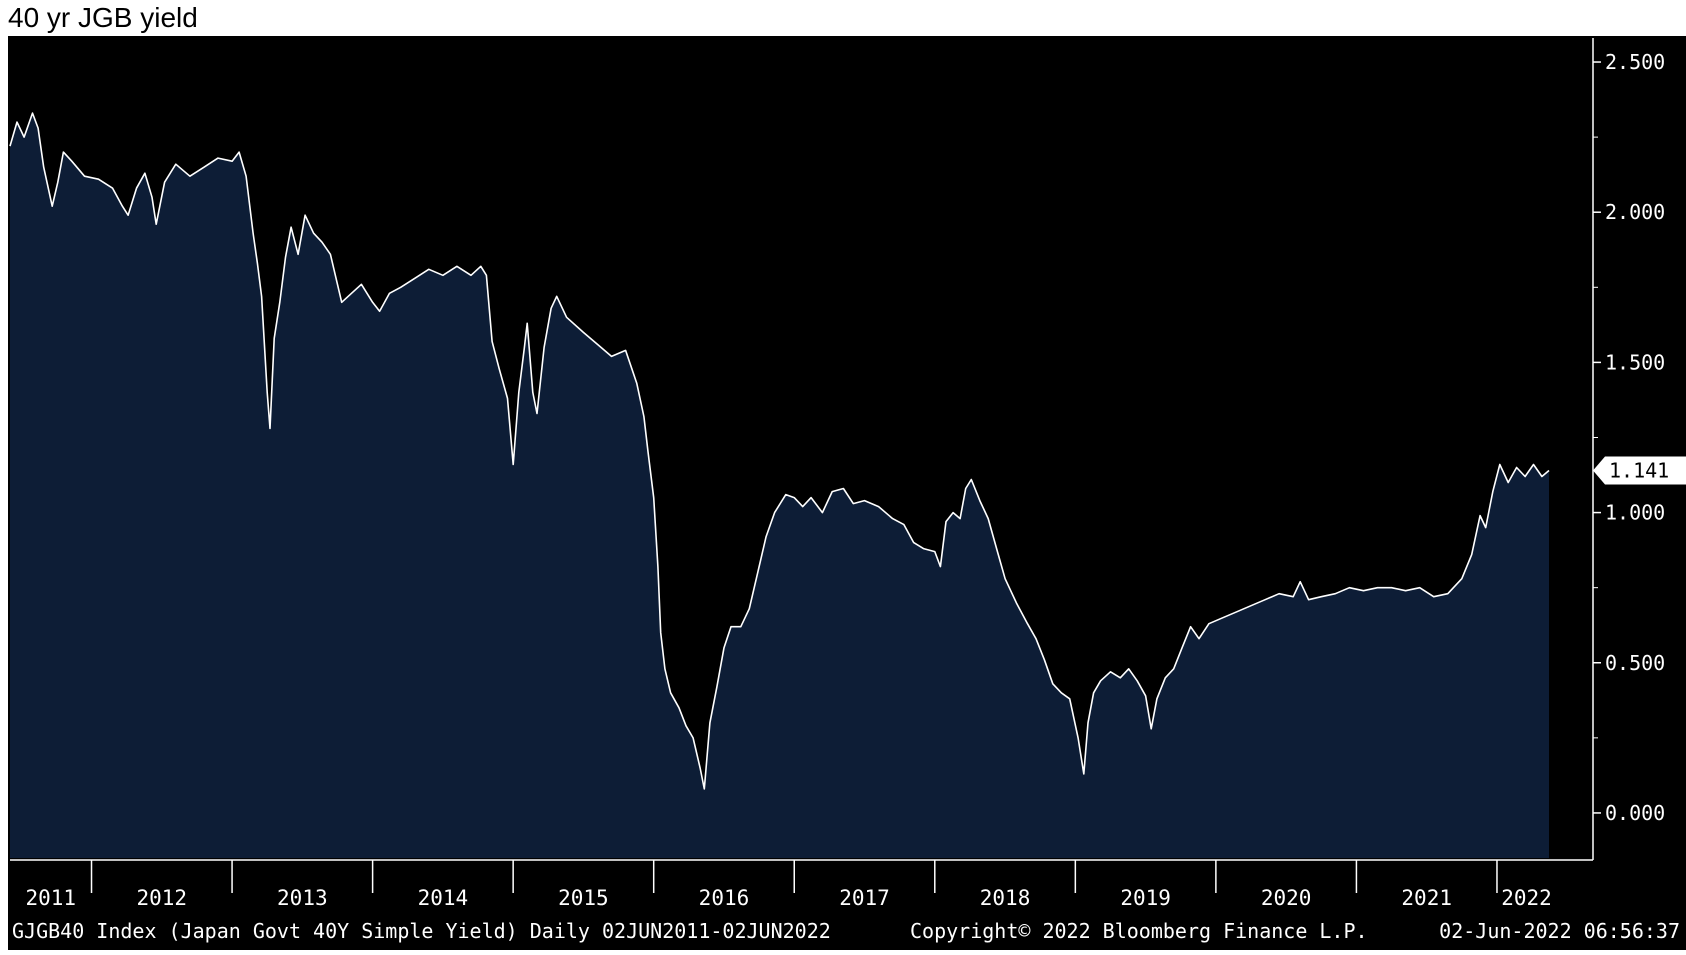  Describe the element at coordinates (1635, 513) in the screenshot. I see `y-tick-label: 1.000` at that location.